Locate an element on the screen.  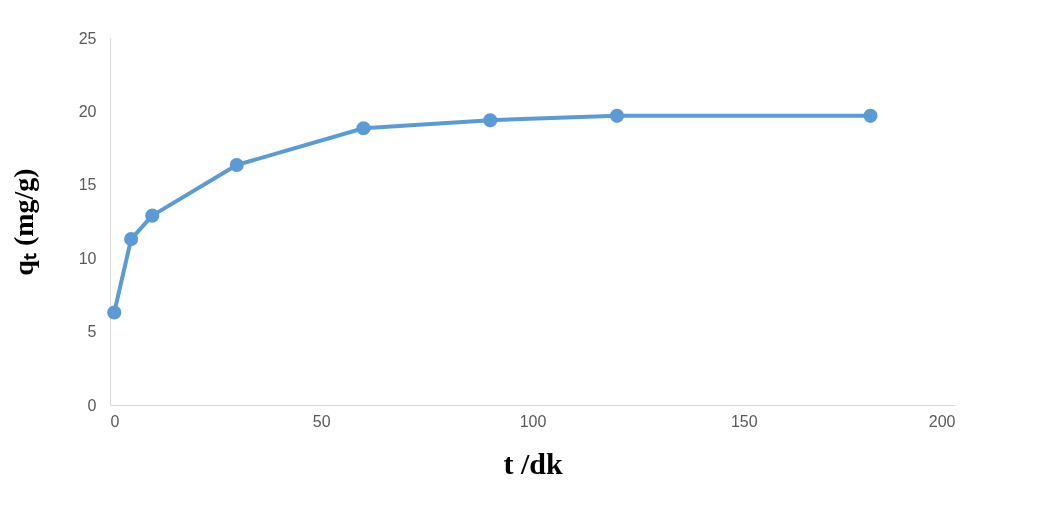
y-tick-label: 25 is located at coordinates (87, 38).